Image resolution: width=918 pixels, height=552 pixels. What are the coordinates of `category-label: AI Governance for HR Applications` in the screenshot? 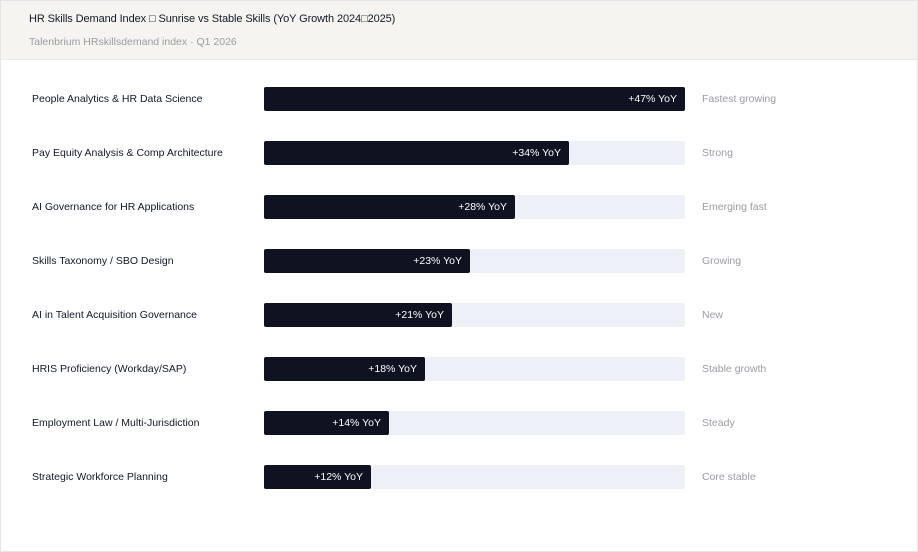 It's located at (113, 207).